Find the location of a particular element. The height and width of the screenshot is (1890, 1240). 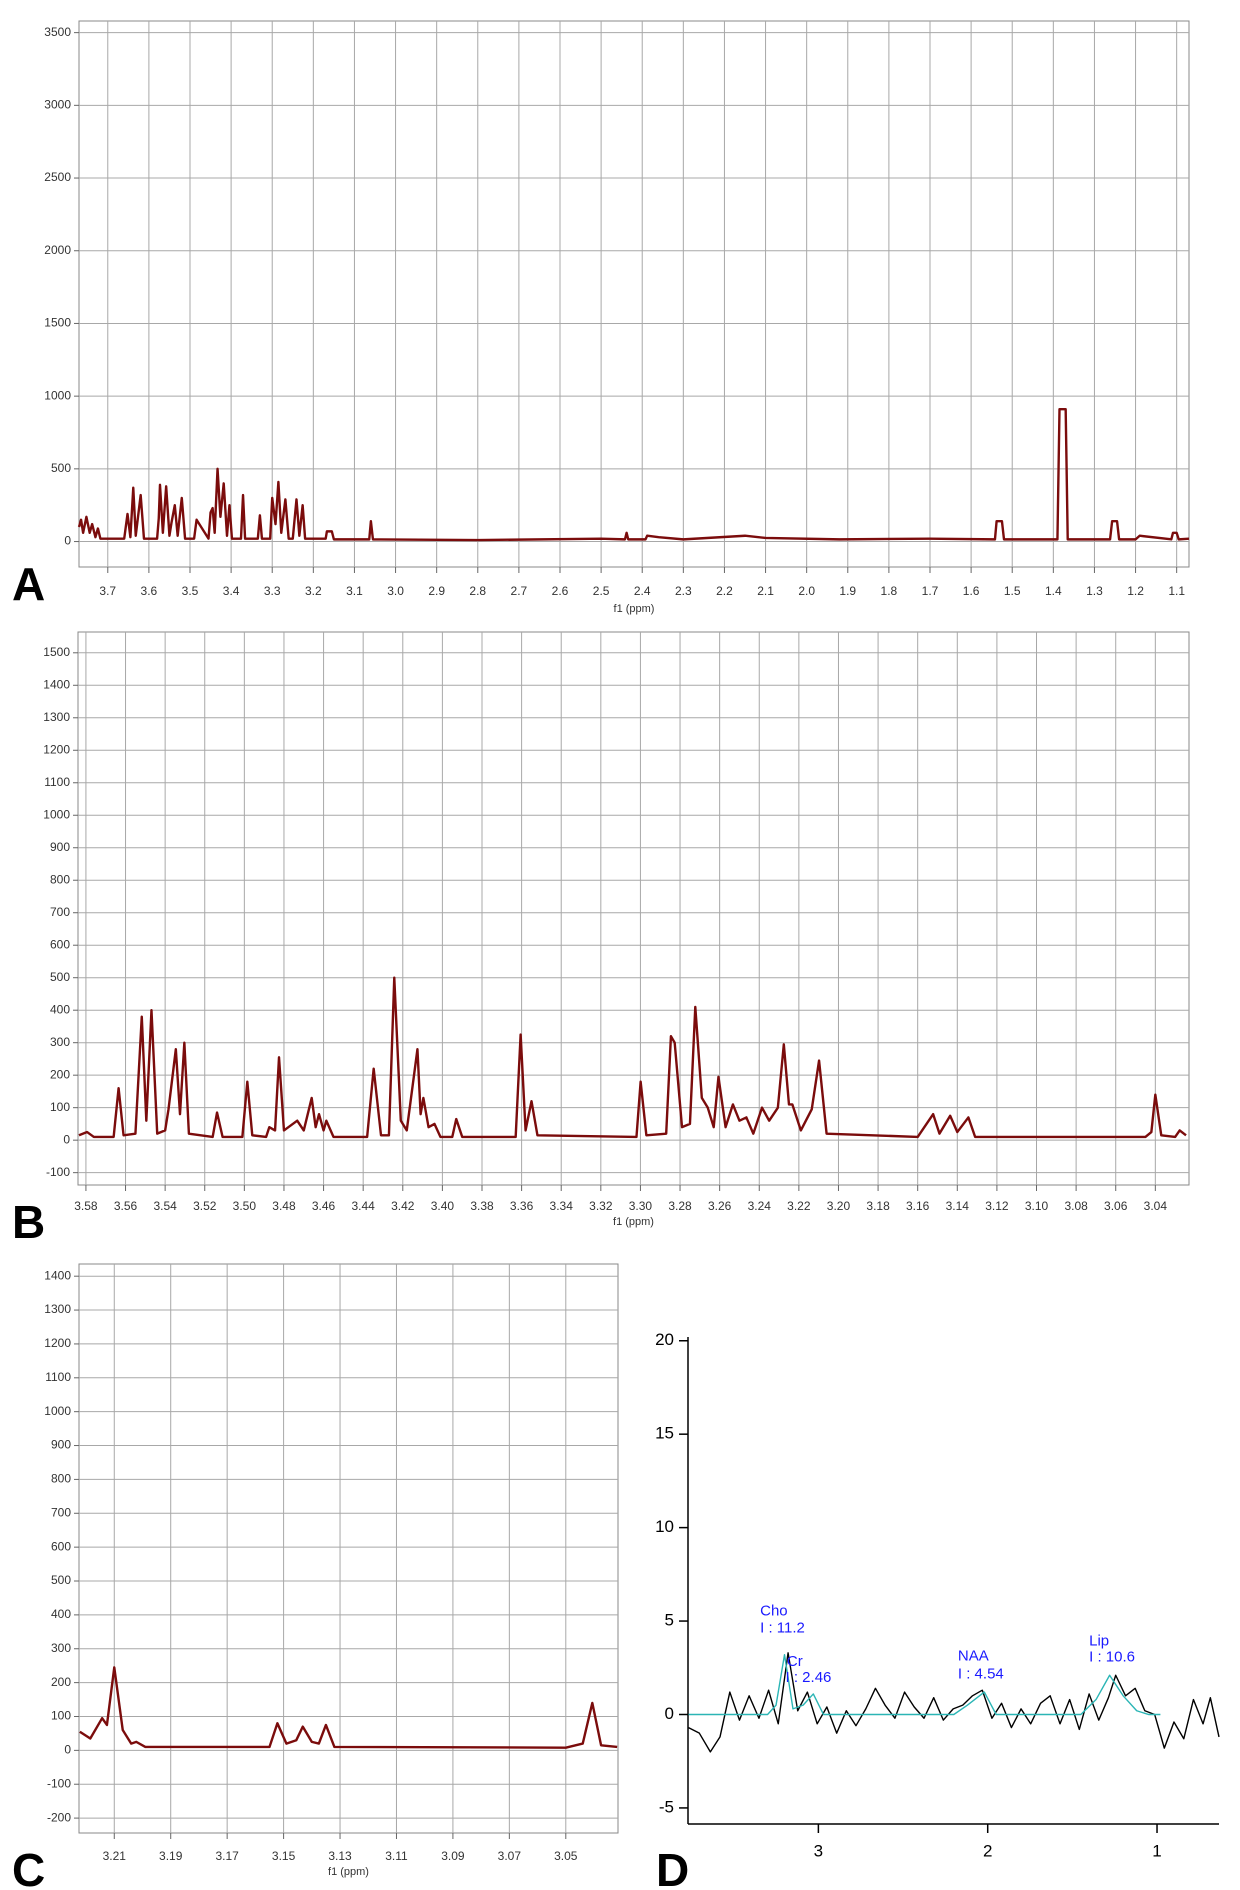

x-tick-label: 2.3 is located at coordinates (683, 591).